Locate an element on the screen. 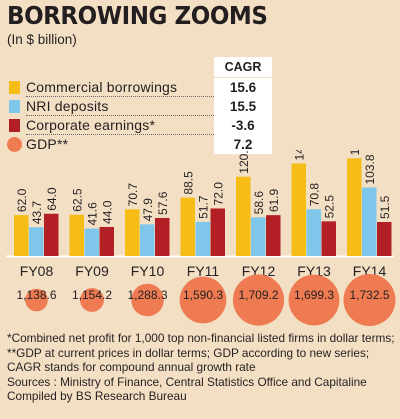 The height and width of the screenshot is (419, 400). x-tick-label: FY13 is located at coordinates (314, 271).